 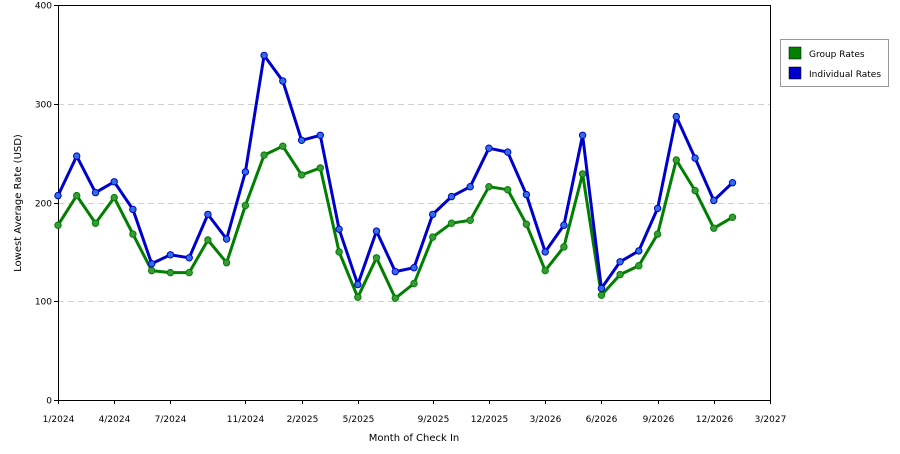 What do you see at coordinates (43, 106) in the screenshot?
I see `y-tick-label: 300` at bounding box center [43, 106].